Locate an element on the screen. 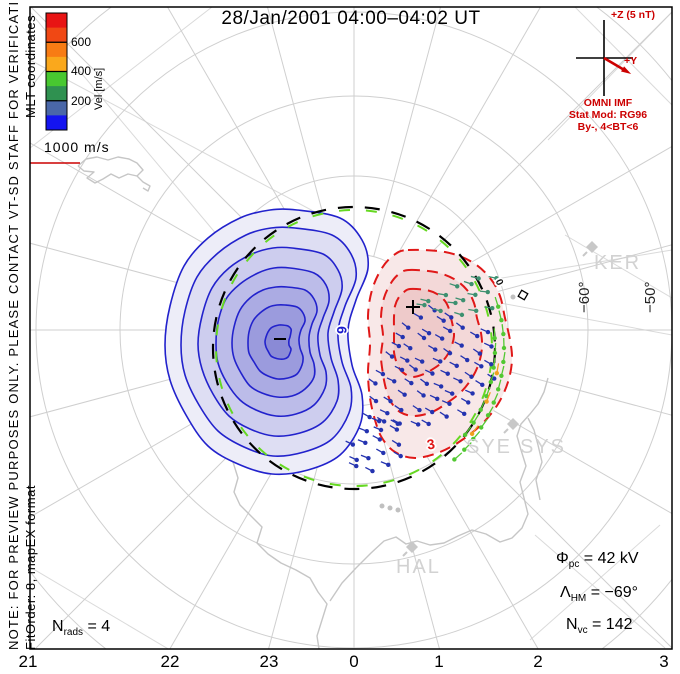  stat-lambda-hm: ΛHM = −69° is located at coordinates (599, 594).